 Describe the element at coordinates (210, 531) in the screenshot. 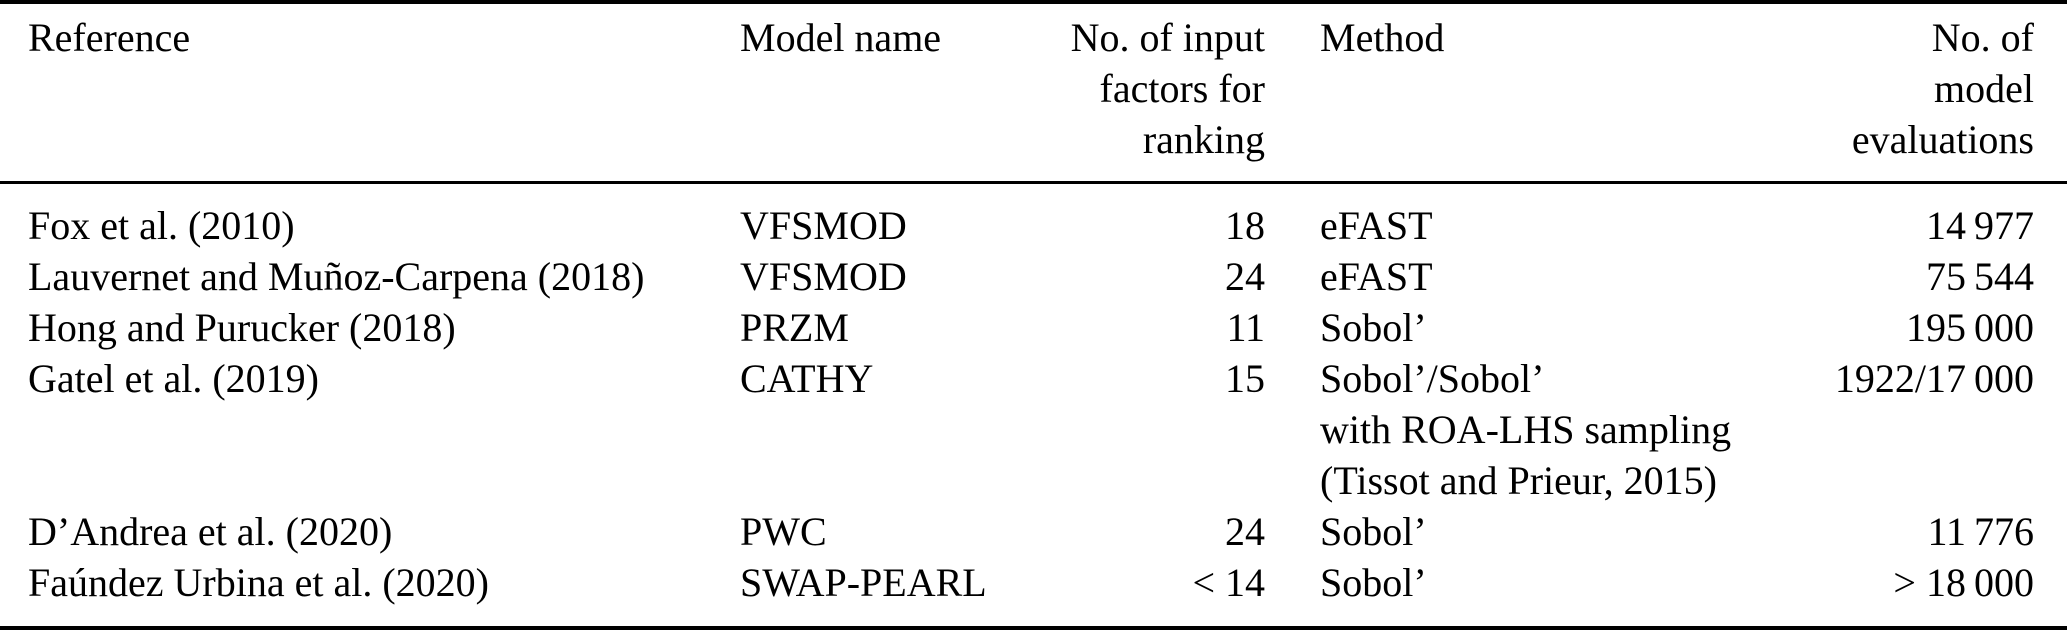

I see `cell-reference: D’Andrea et al. (2020)` at that location.